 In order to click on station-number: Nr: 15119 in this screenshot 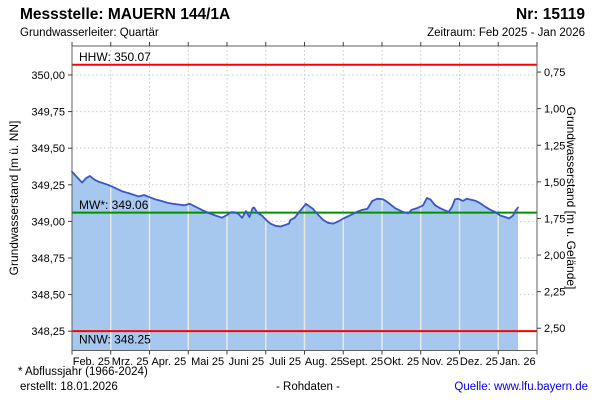, I will do `click(550, 14)`.